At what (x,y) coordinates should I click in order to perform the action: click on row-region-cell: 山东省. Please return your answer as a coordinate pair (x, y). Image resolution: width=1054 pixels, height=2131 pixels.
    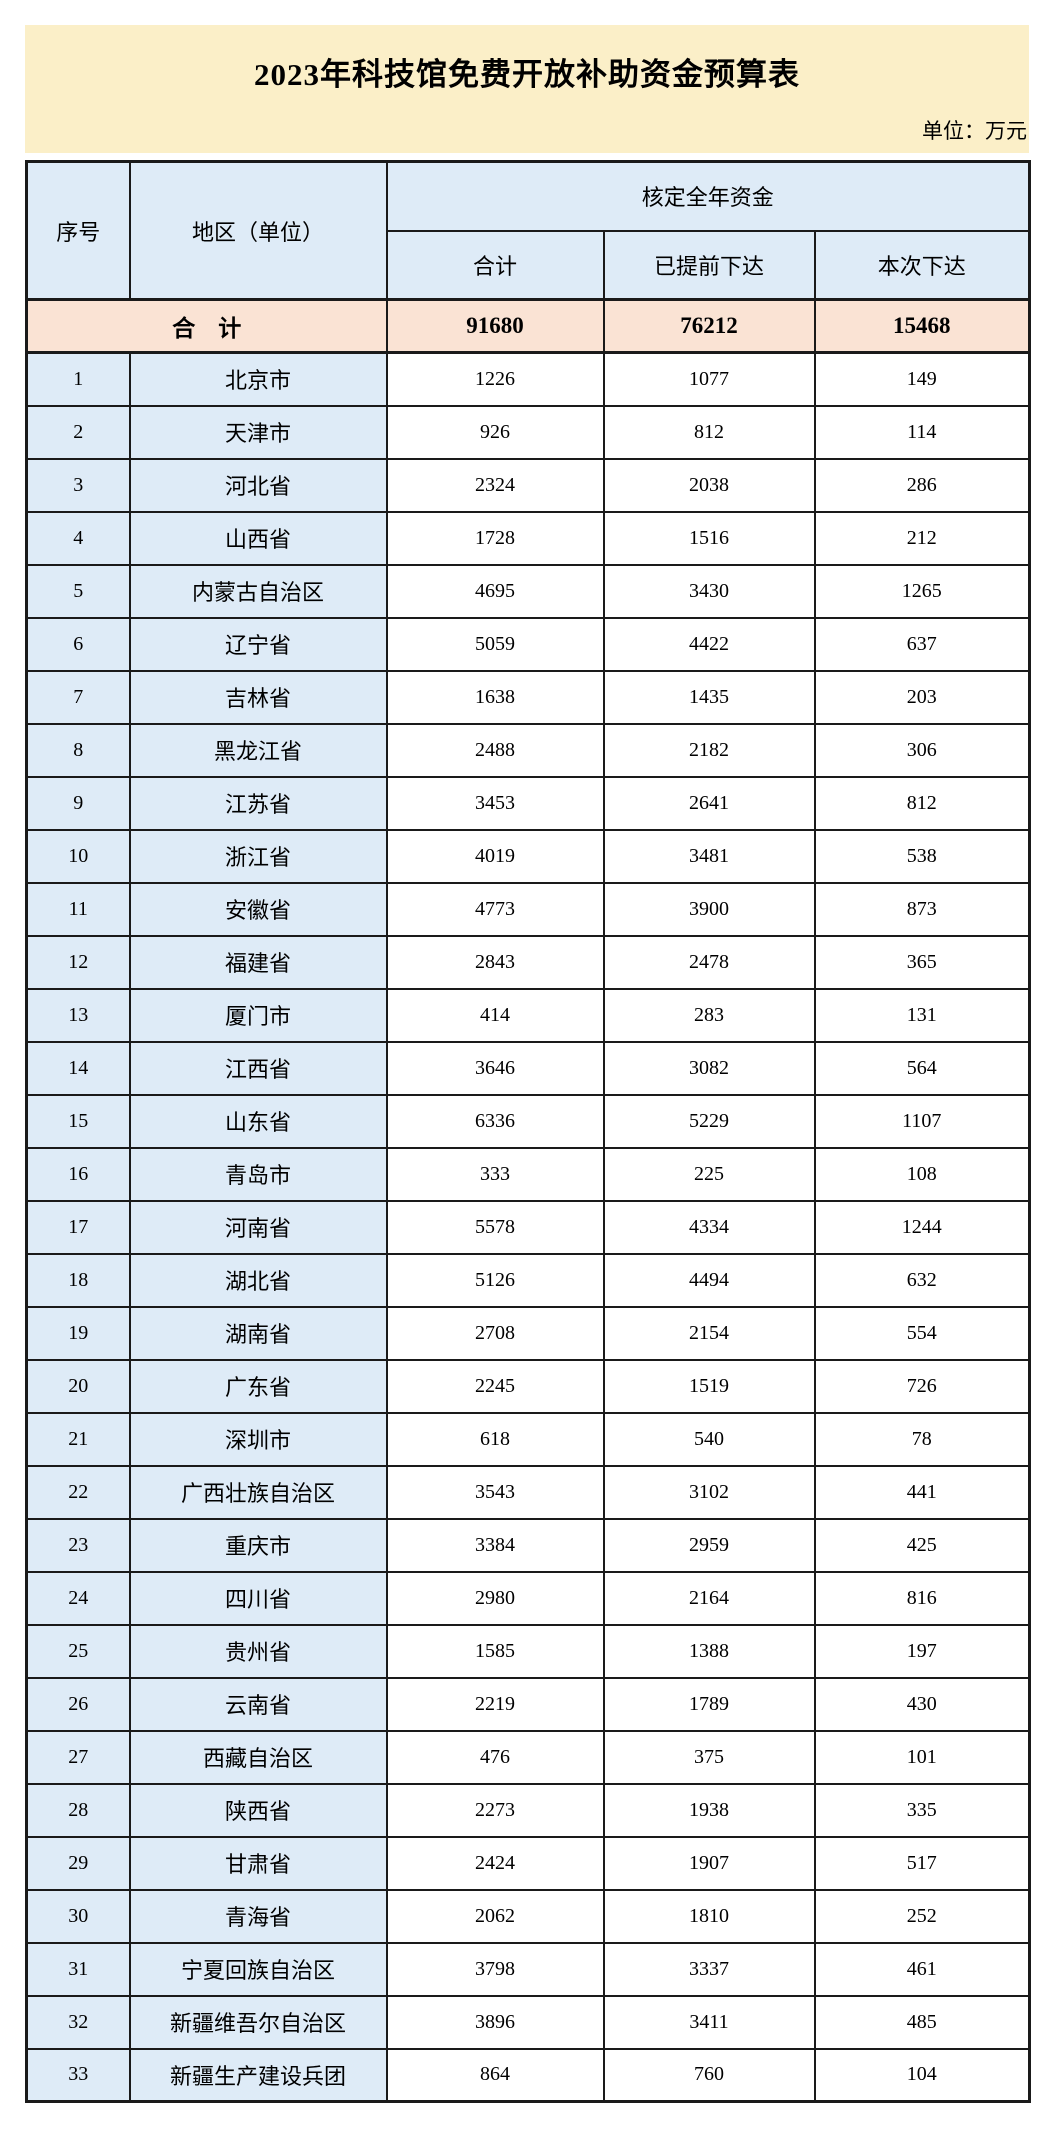
    Looking at the image, I should click on (258, 1121).